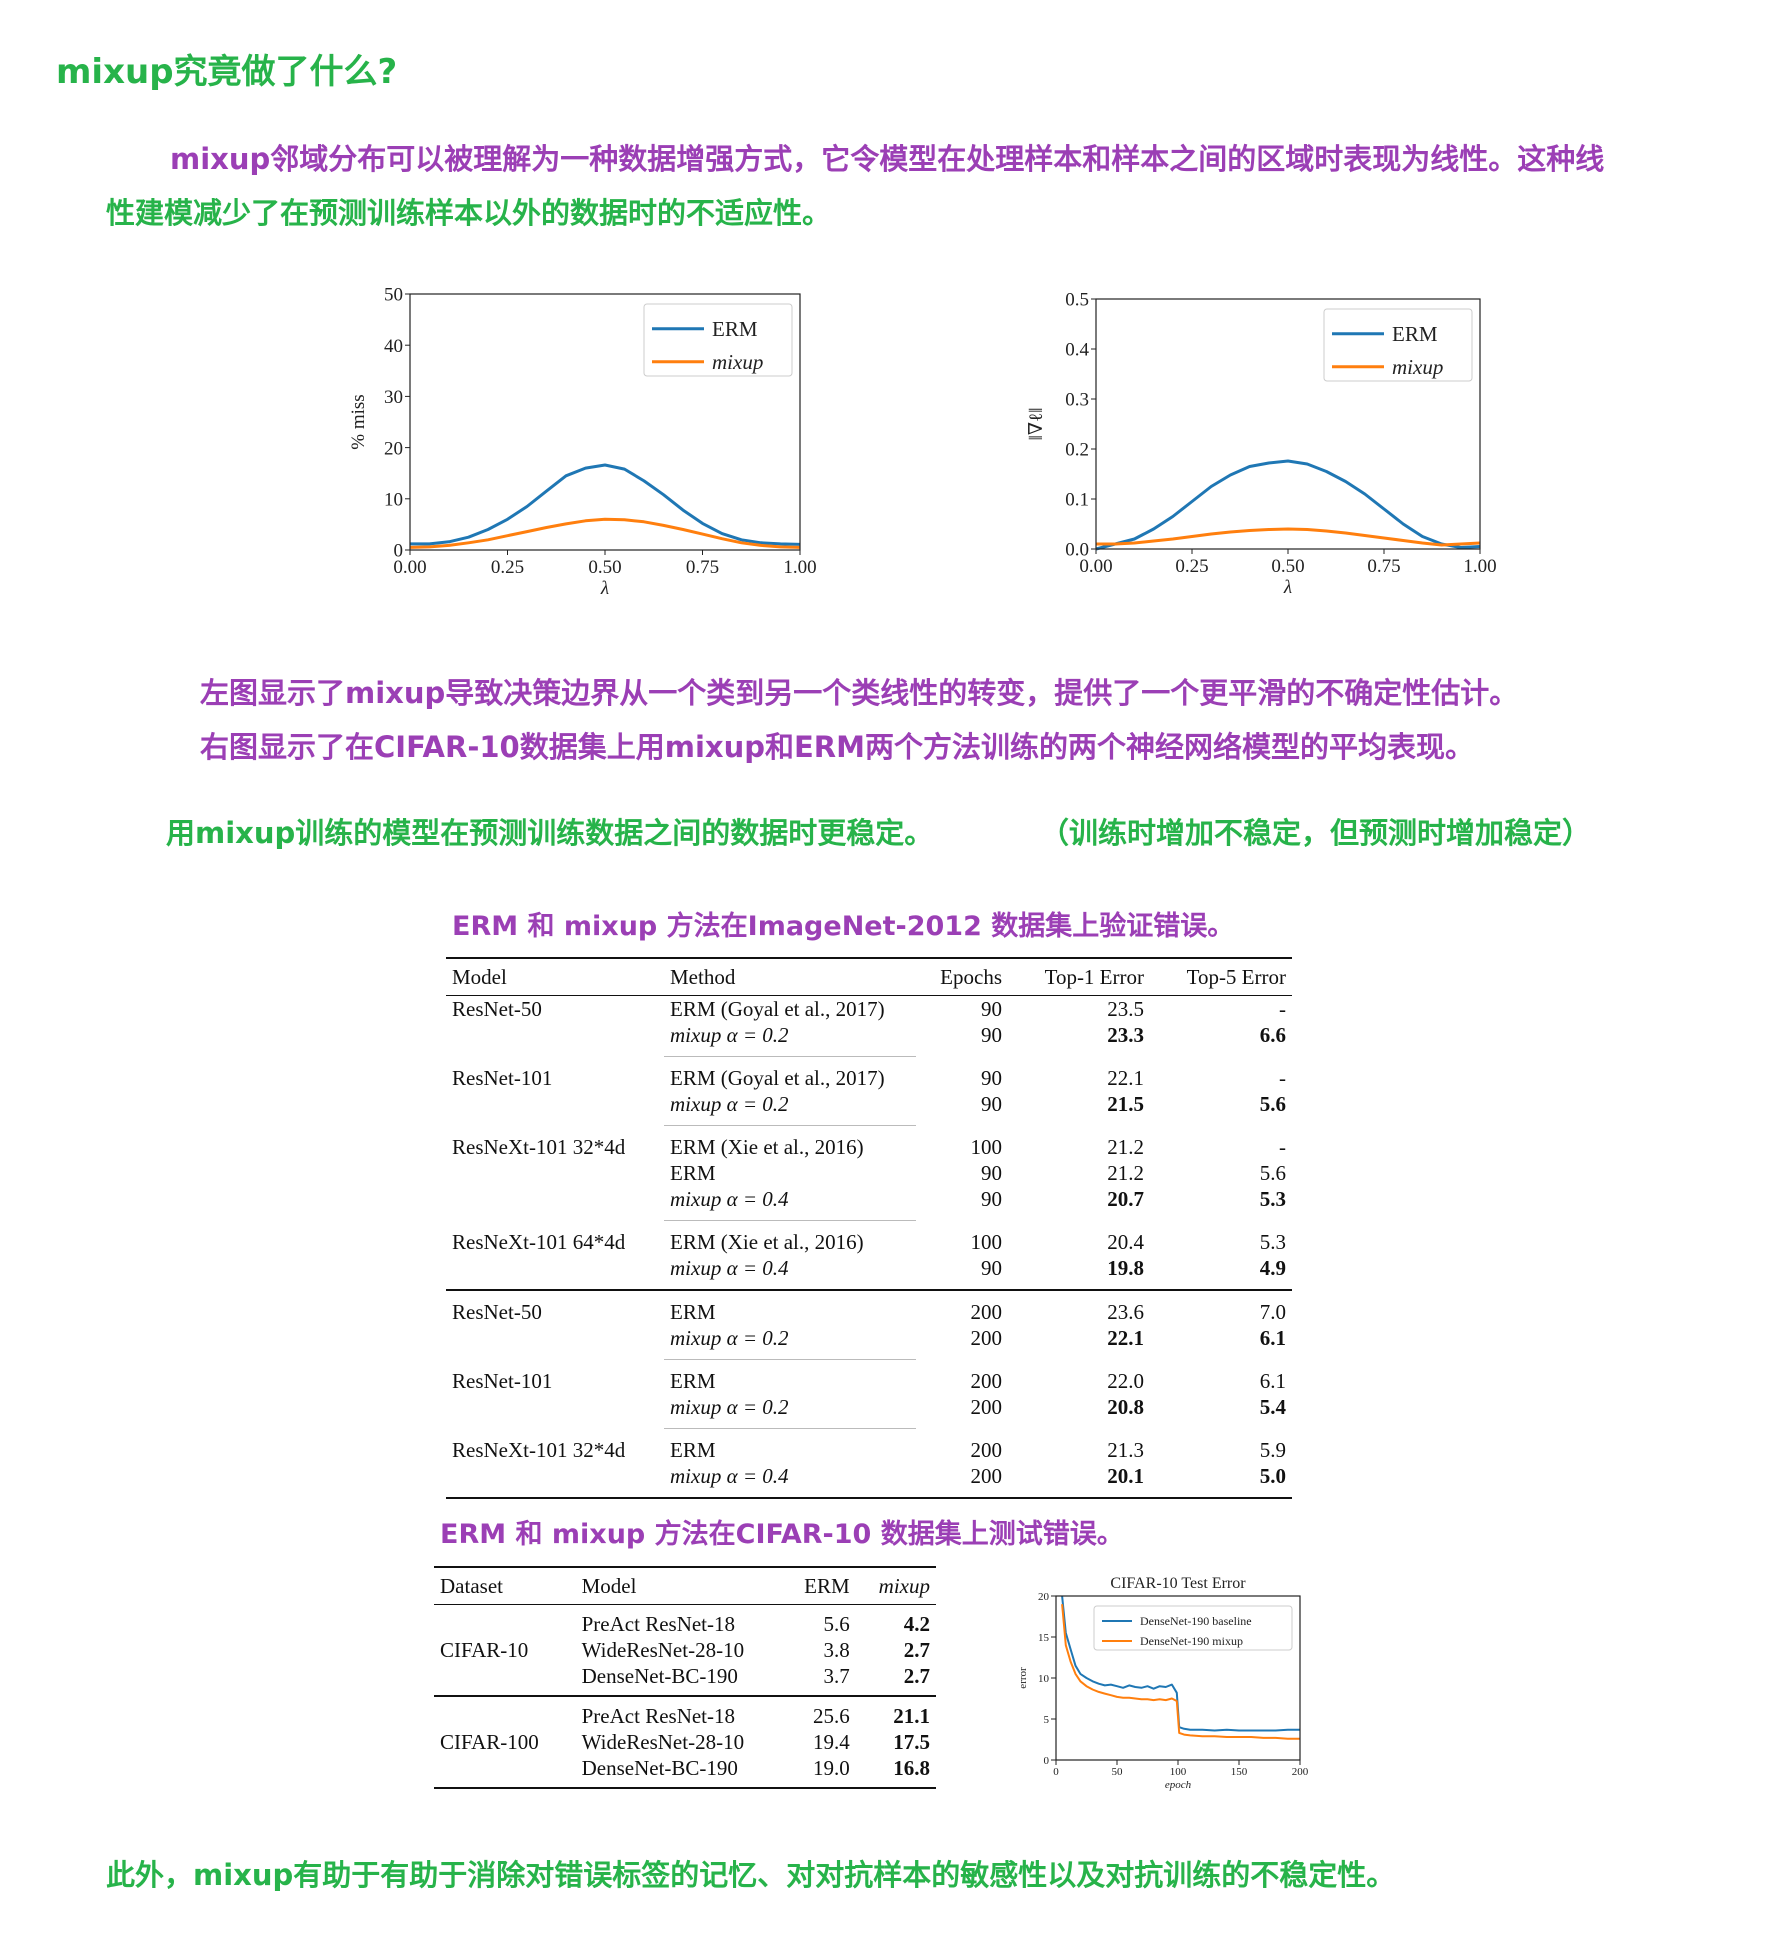  What do you see at coordinates (1079, 976) in the screenshot?
I see `col-top1: Top-1 Error` at bounding box center [1079, 976].